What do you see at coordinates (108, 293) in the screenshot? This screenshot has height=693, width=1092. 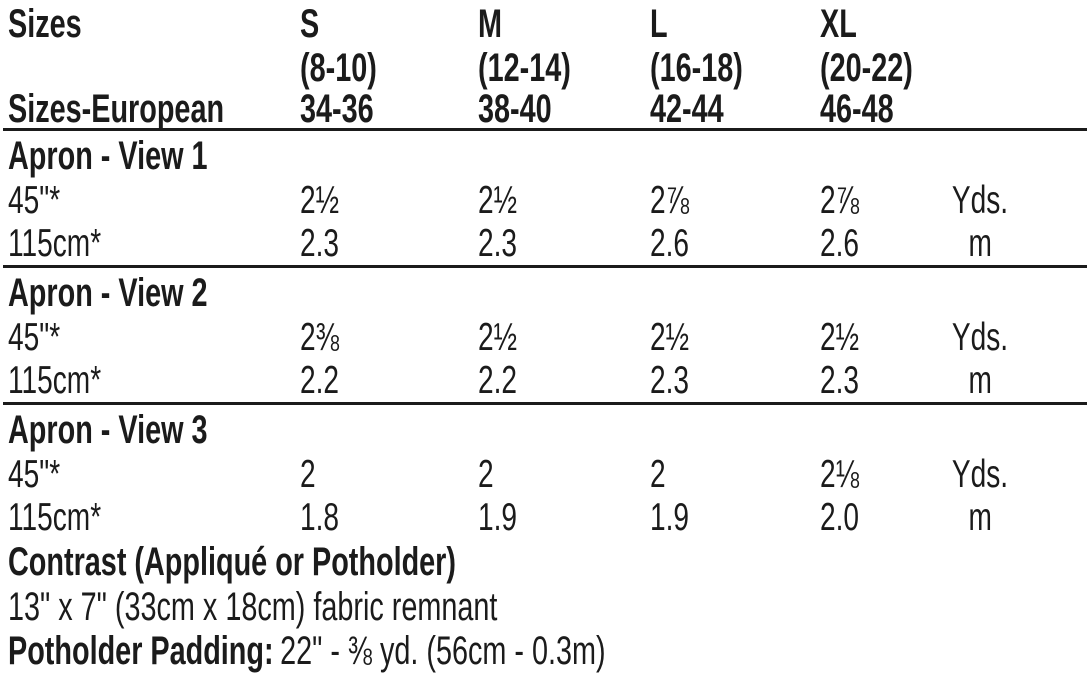 I see `section-title-view2-text: Apron - View 2` at bounding box center [108, 293].